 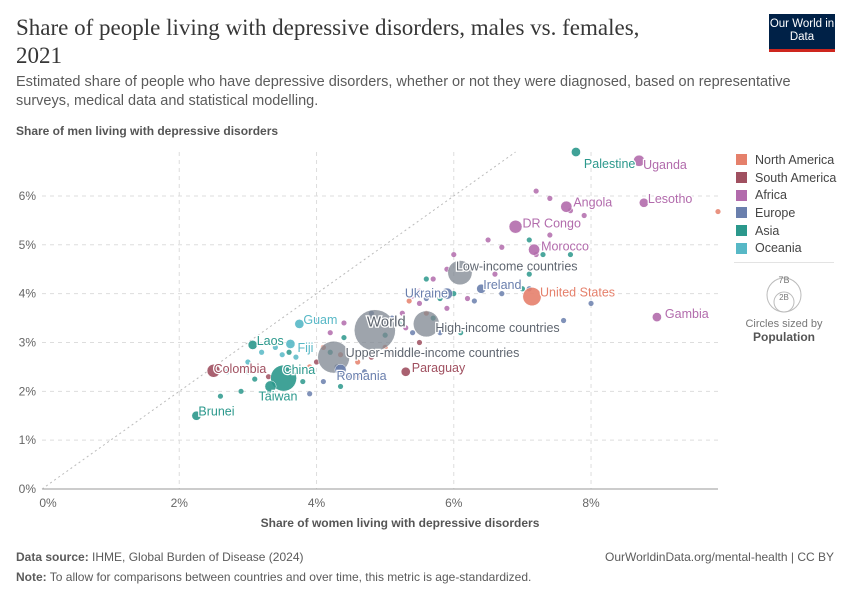 I want to click on x-tick-label: 0%, so click(x=48, y=503).